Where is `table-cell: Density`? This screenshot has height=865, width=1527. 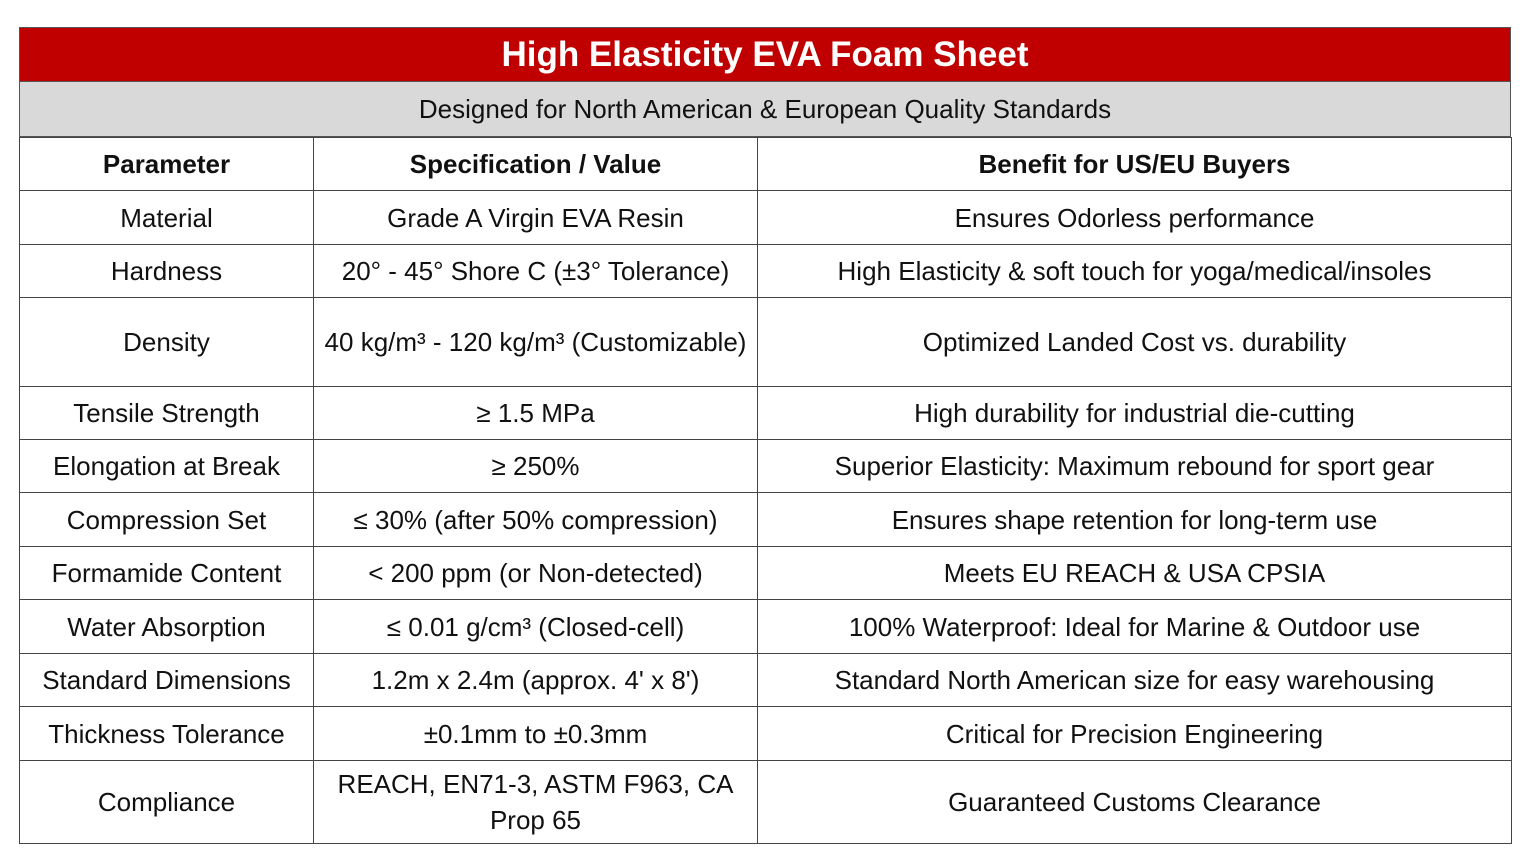 table-cell: Density is located at coordinates (166, 342).